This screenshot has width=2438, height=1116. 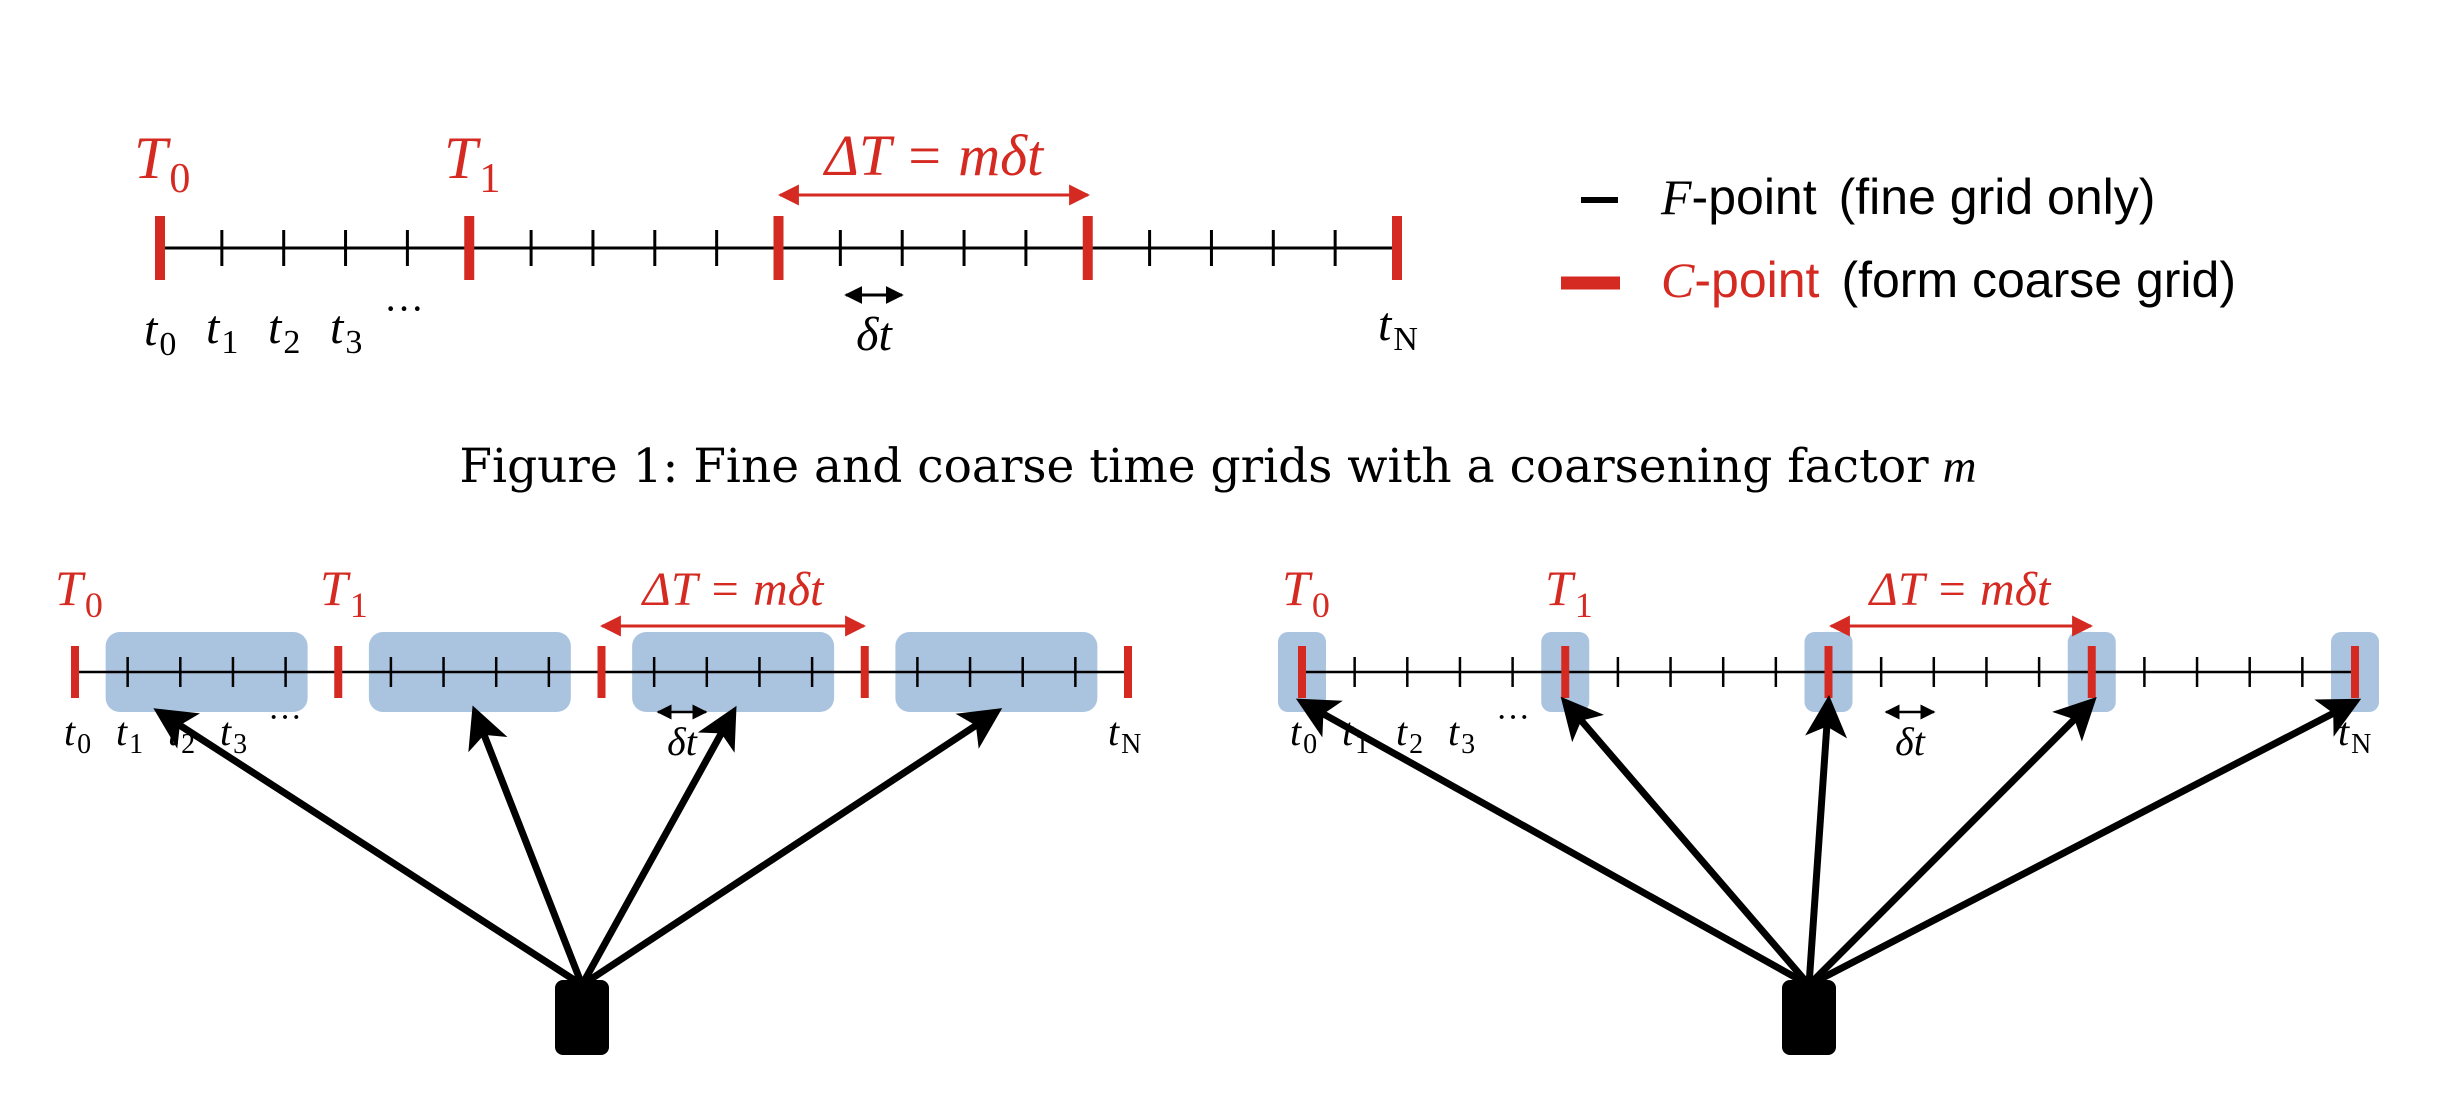 I want to click on bl-label-t1: t1, so click(x=129, y=734).